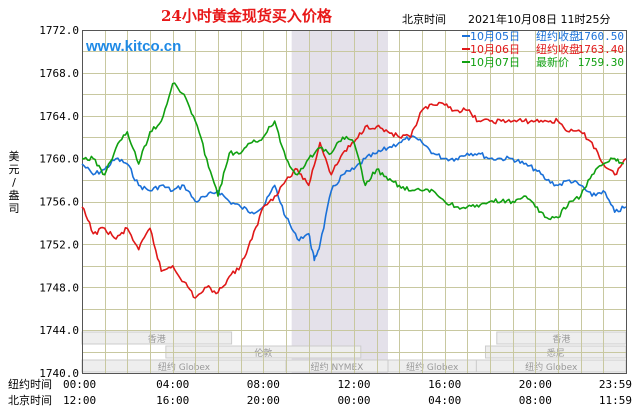 The image size is (644, 413). Describe the element at coordinates (59, 287) in the screenshot. I see `y-tick-label: 1748.0` at that location.